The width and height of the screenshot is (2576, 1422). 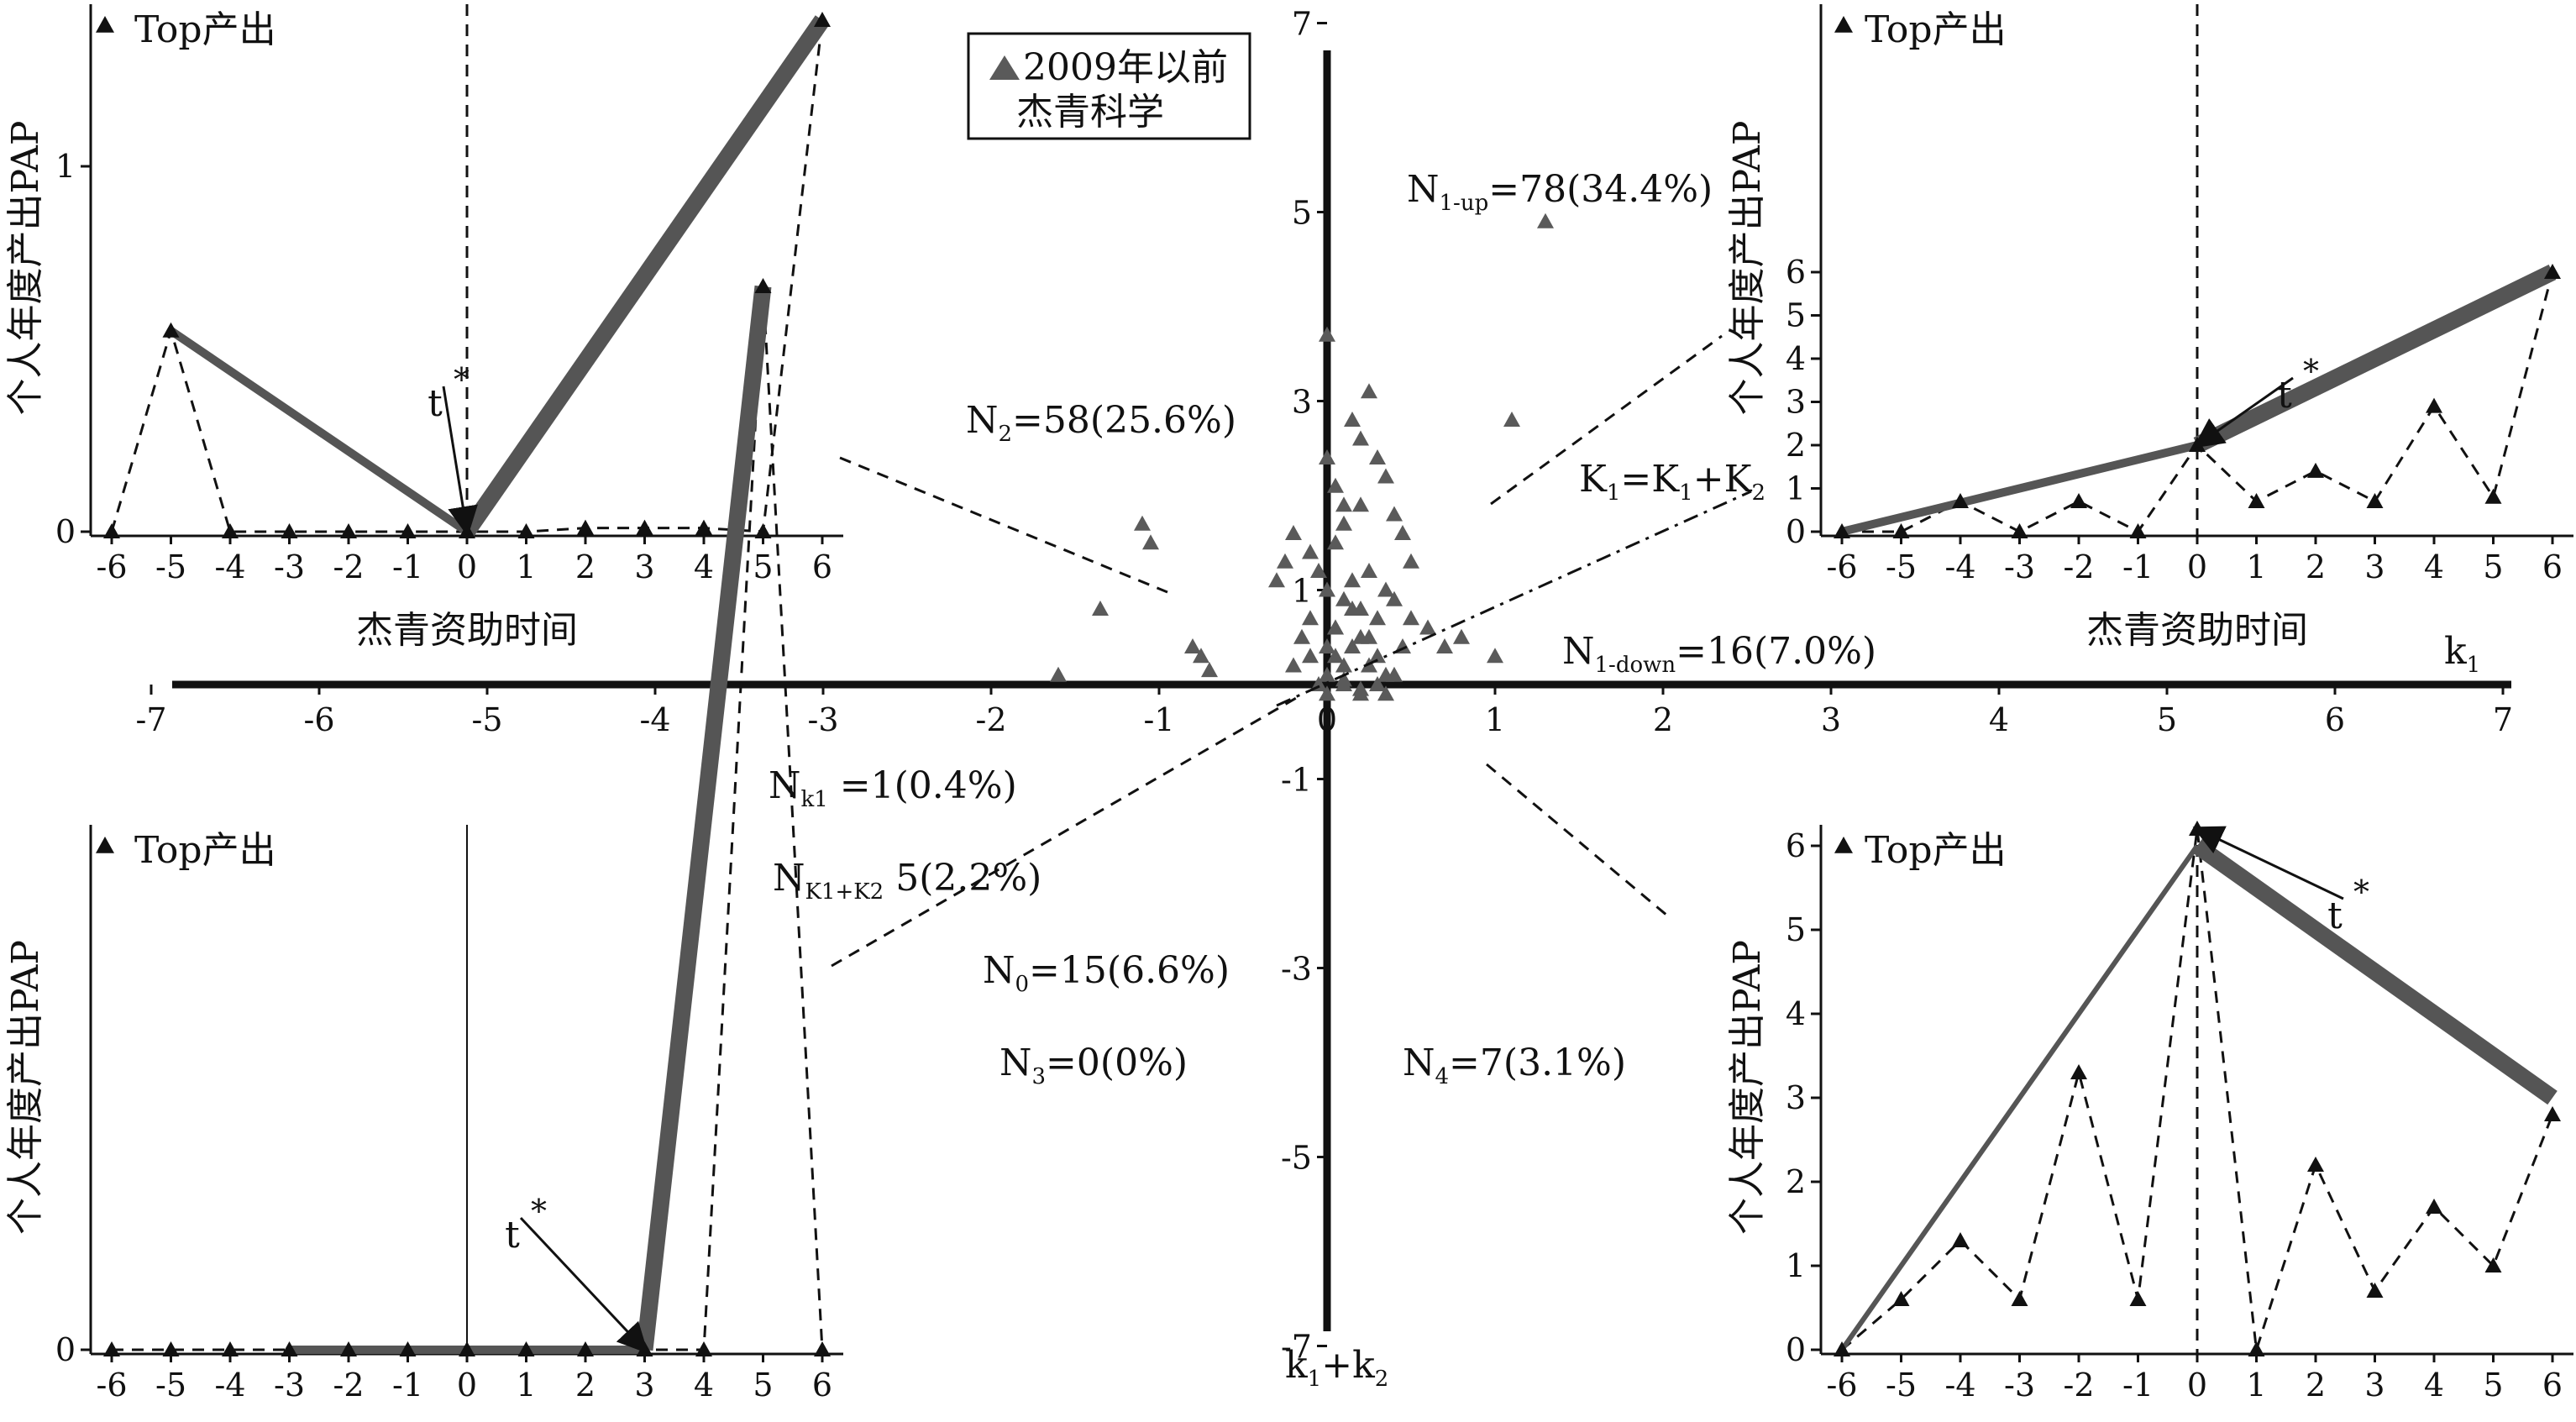 I want to click on central-x-tick-label: 4, so click(x=1999, y=719).